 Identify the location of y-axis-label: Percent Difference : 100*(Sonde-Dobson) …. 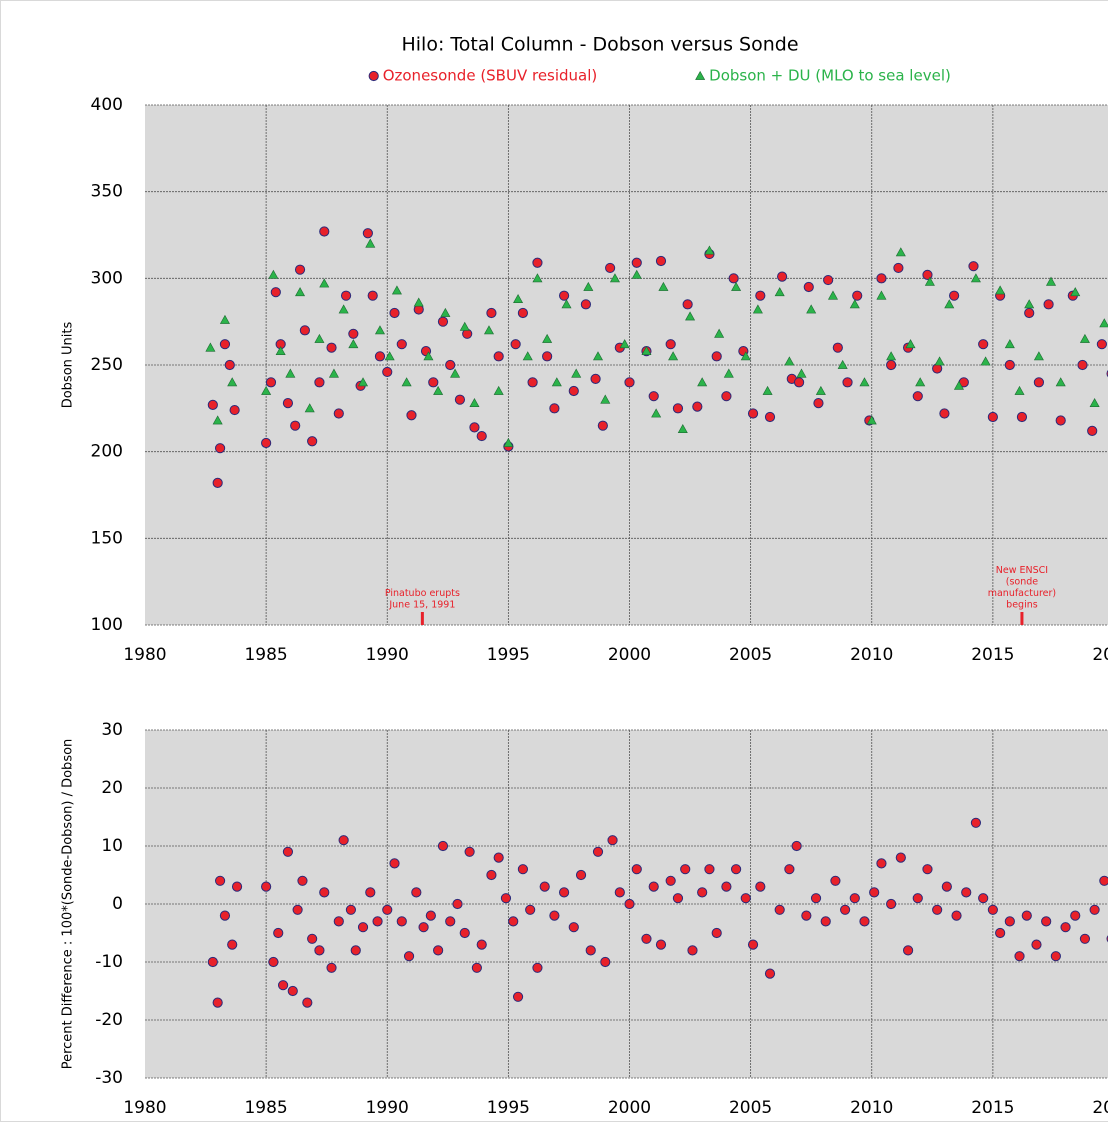
(68, 904).